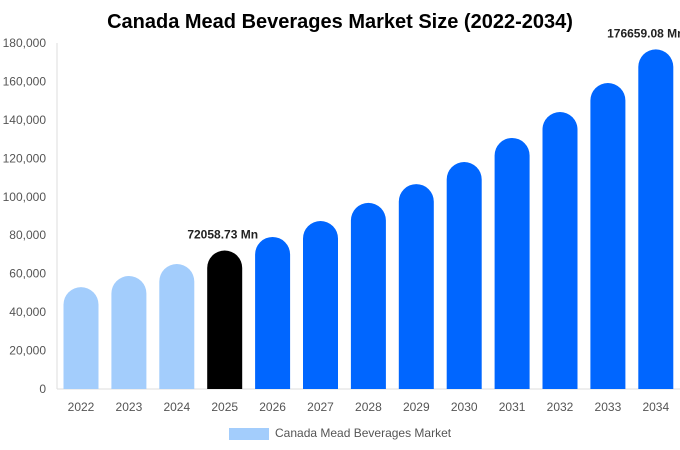  Describe the element at coordinates (416, 407) in the screenshot. I see `x-tick-label: 2029` at that location.